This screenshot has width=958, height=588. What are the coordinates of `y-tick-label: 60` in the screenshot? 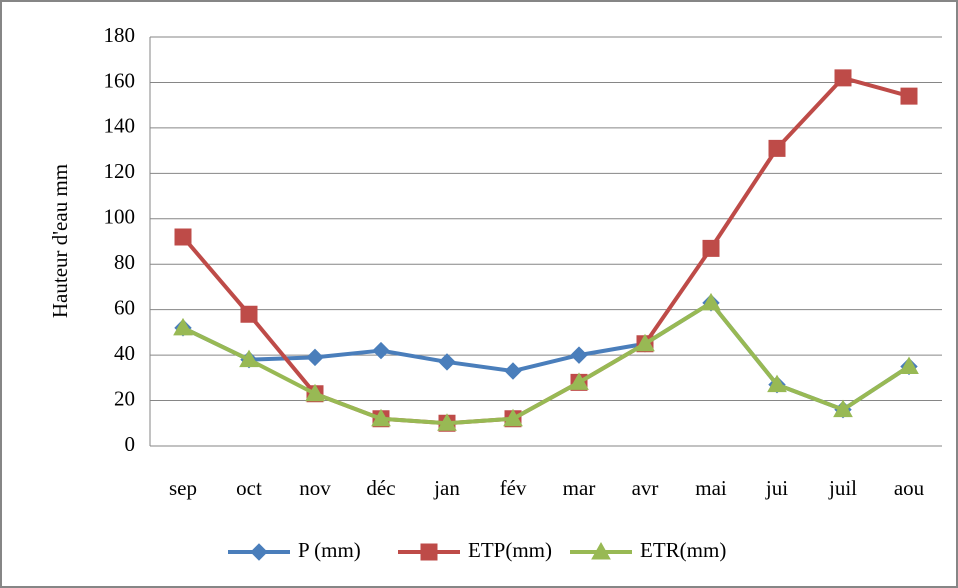 It's located at (124, 307).